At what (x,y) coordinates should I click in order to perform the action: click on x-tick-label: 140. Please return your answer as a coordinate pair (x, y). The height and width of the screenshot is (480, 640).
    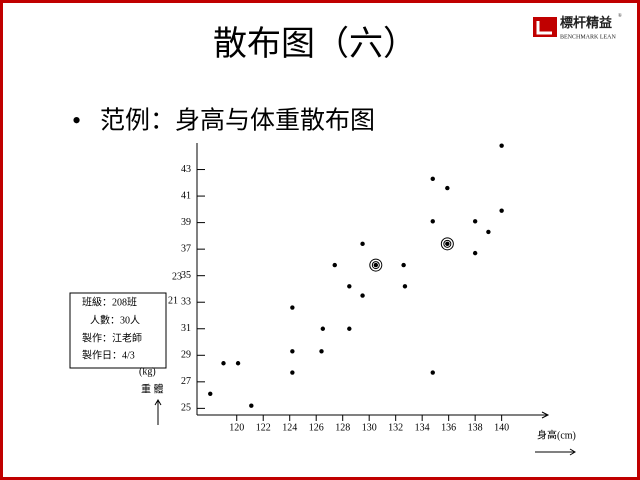
    Looking at the image, I should click on (501, 427).